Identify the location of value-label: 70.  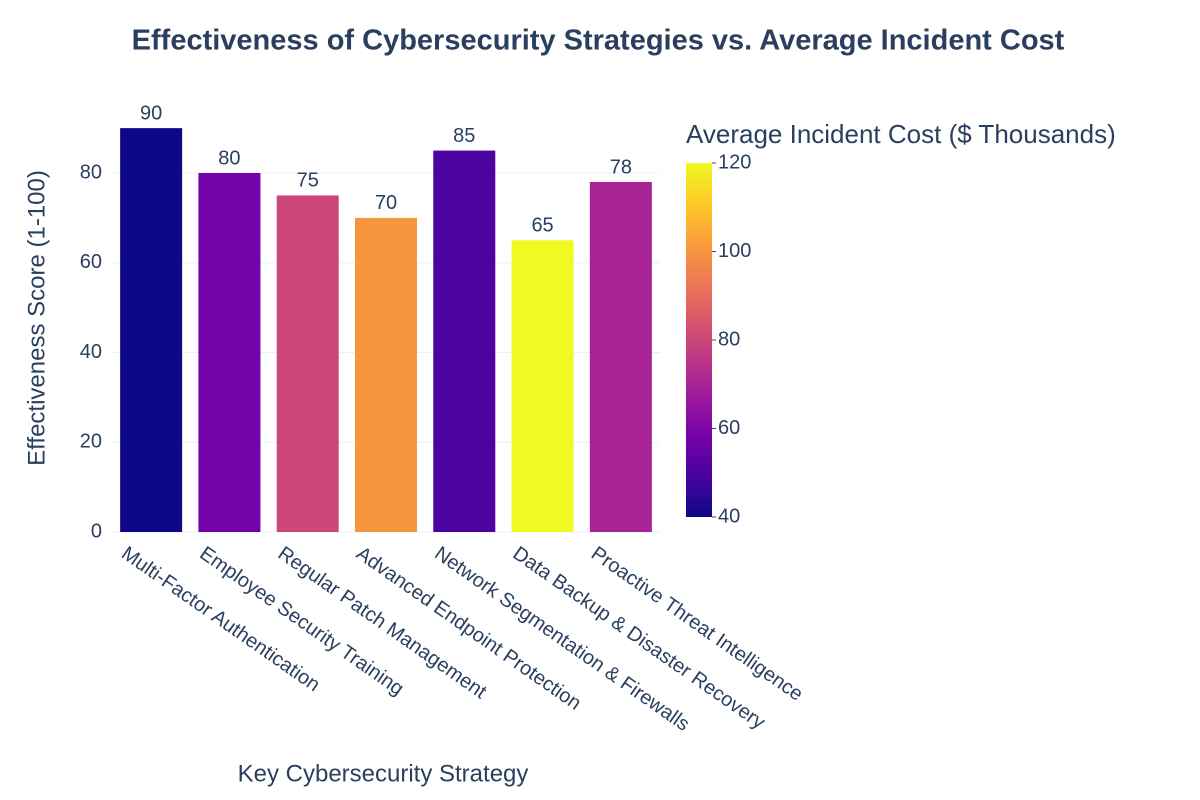
(386, 203).